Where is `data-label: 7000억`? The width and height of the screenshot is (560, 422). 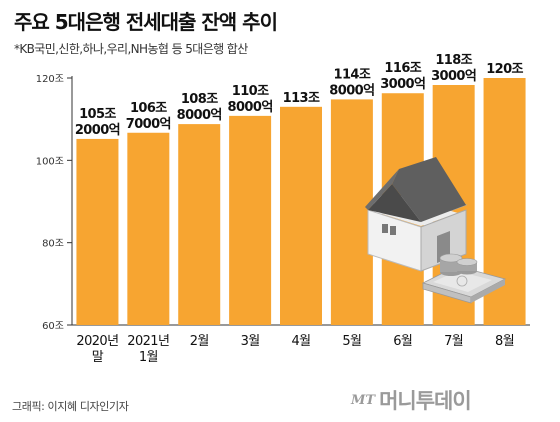
data-label: 7000억 is located at coordinates (148, 124).